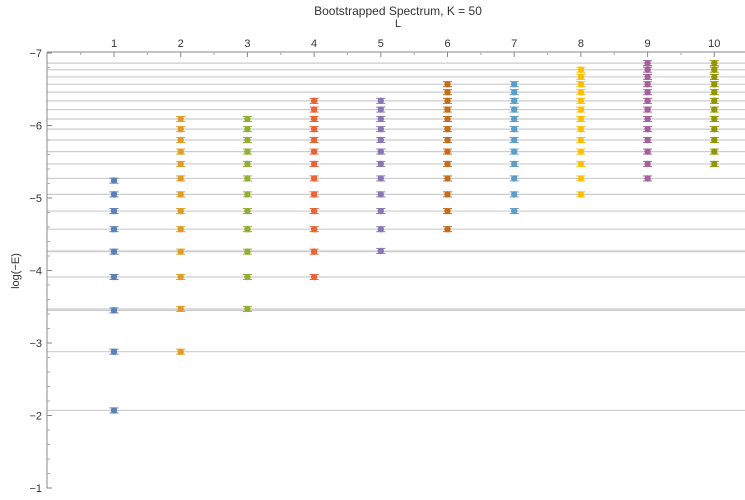 This screenshot has height=500, width=745. What do you see at coordinates (514, 44) in the screenshot?
I see `x-tick-label: 7` at bounding box center [514, 44].